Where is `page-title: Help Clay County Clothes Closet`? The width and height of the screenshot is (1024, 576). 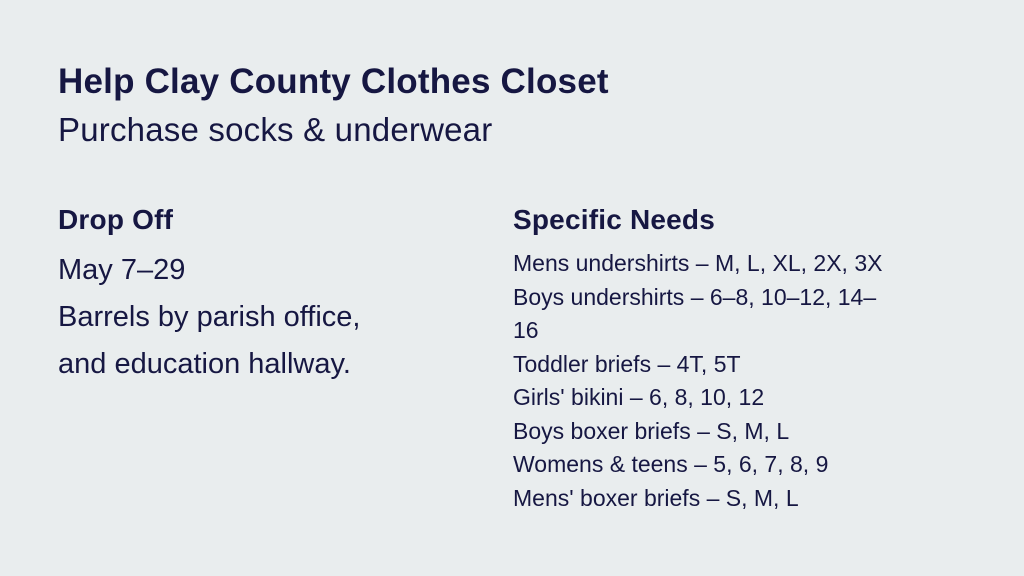
page-title: Help Clay County Clothes Closet is located at coordinates (333, 81).